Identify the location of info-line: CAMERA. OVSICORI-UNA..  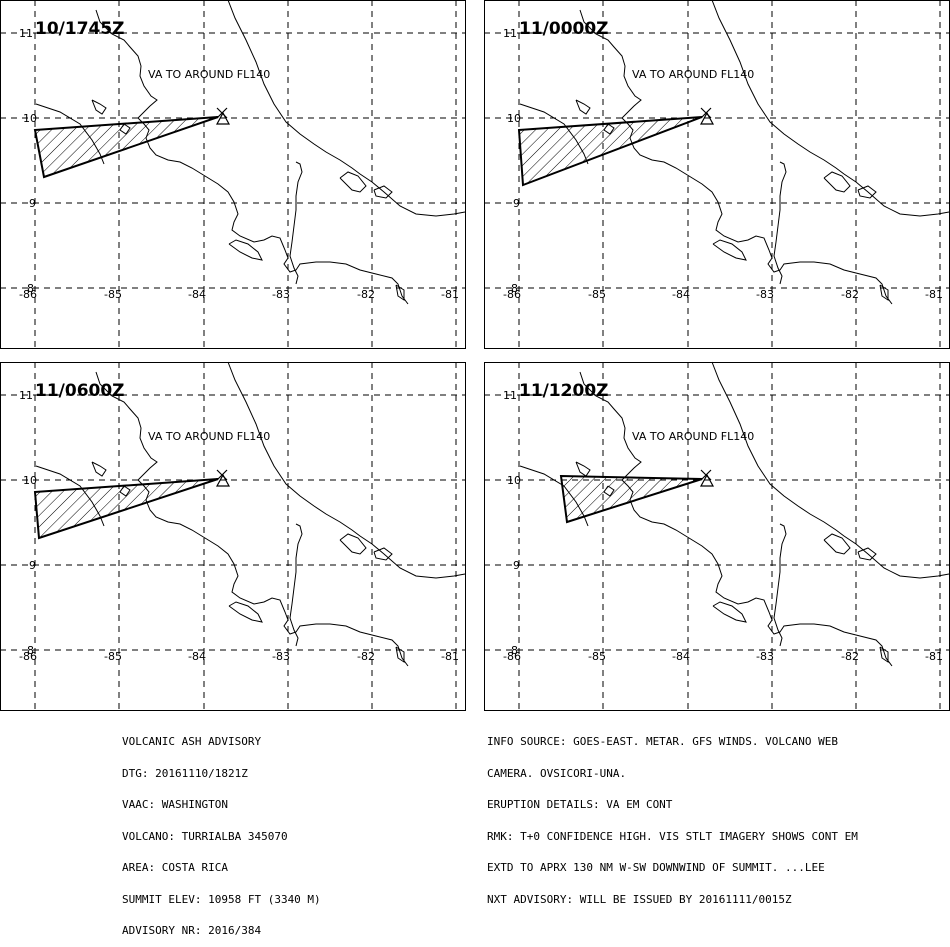
(557, 773).